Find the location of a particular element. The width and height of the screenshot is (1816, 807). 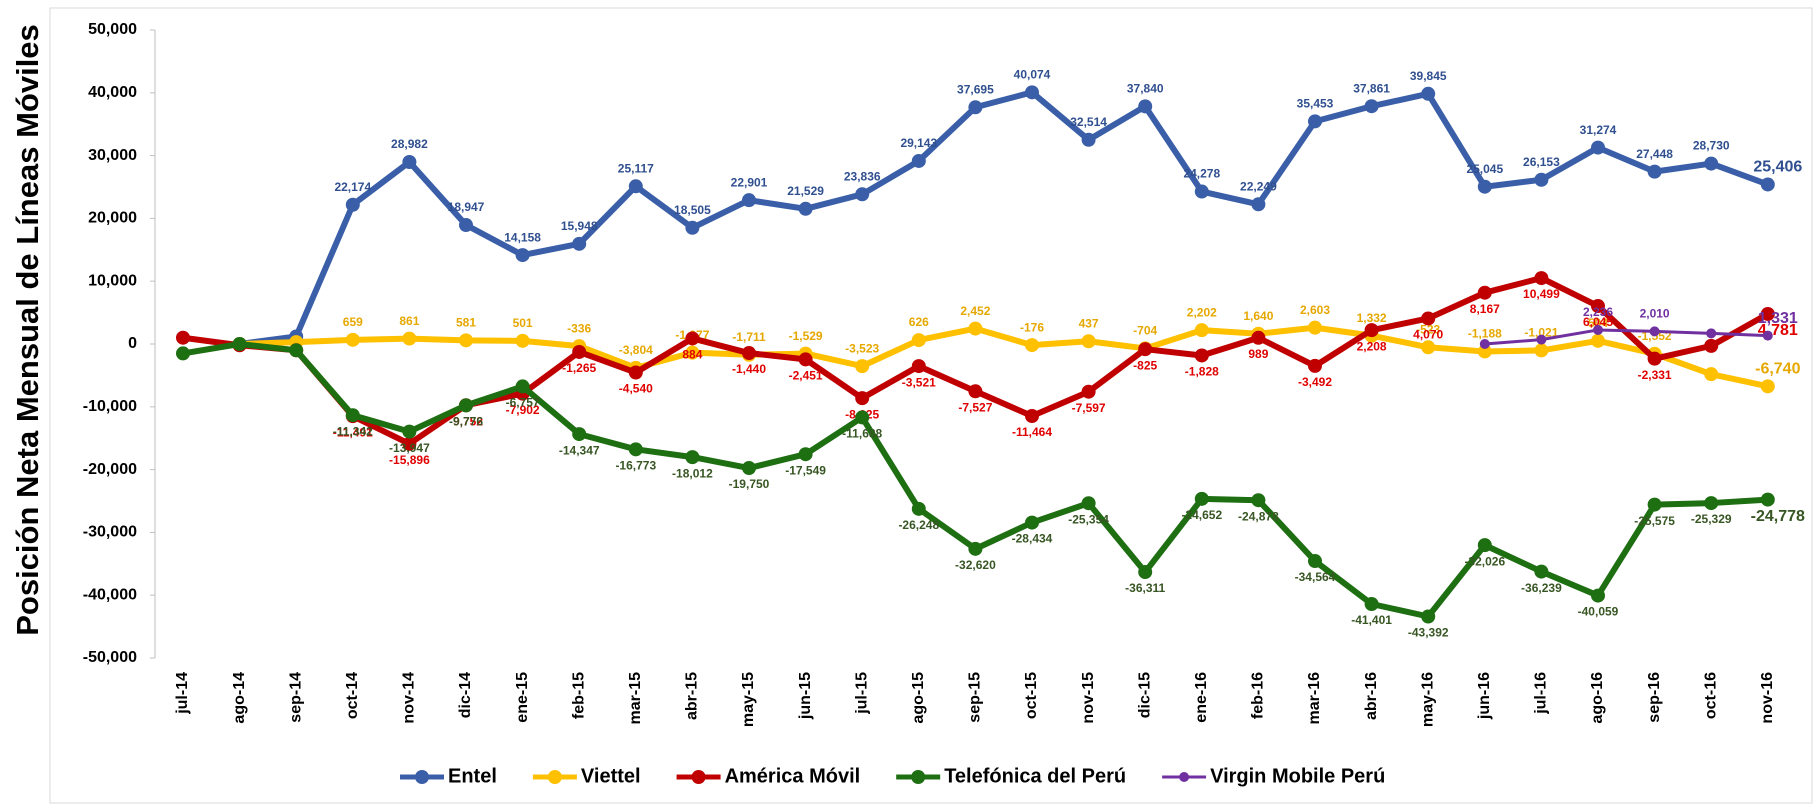

data-label: 659 is located at coordinates (353, 322).